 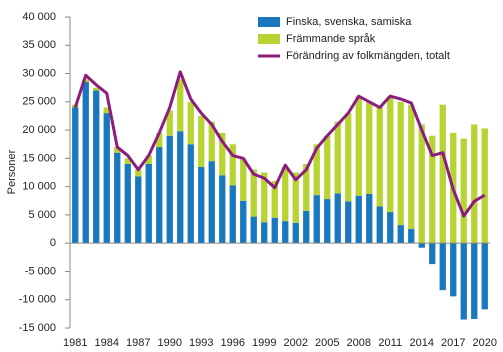 I want to click on y-tick-label: 10 000, so click(x=39, y=187).